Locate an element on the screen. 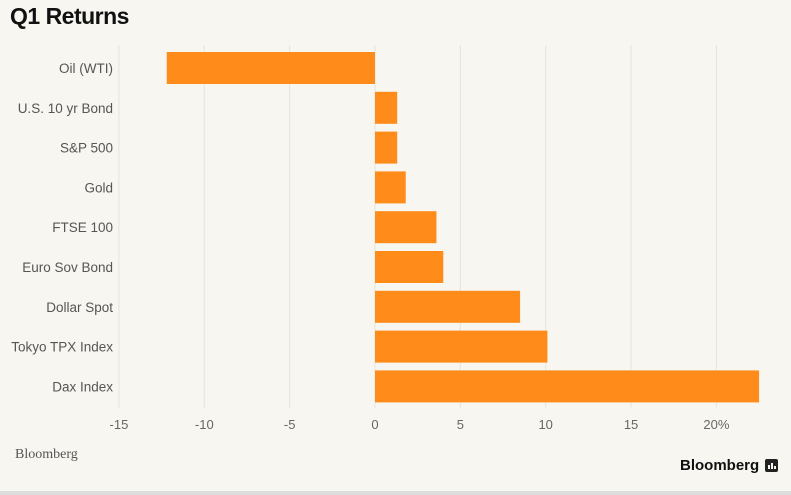 The image size is (791, 495). category-label: Dax Index is located at coordinates (82, 386).